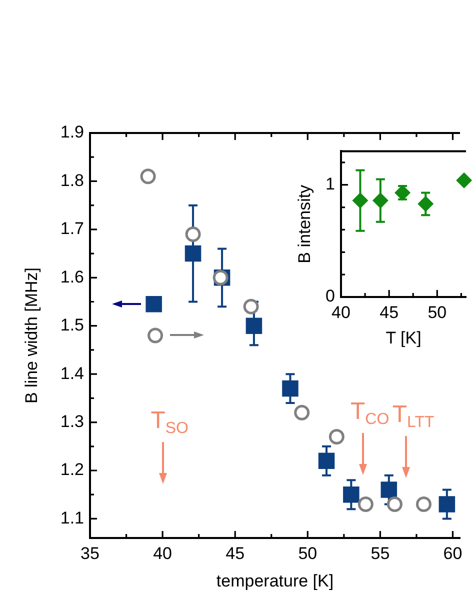  Describe the element at coordinates (72, 373) in the screenshot. I see `y-tick-label: 1.4` at that location.